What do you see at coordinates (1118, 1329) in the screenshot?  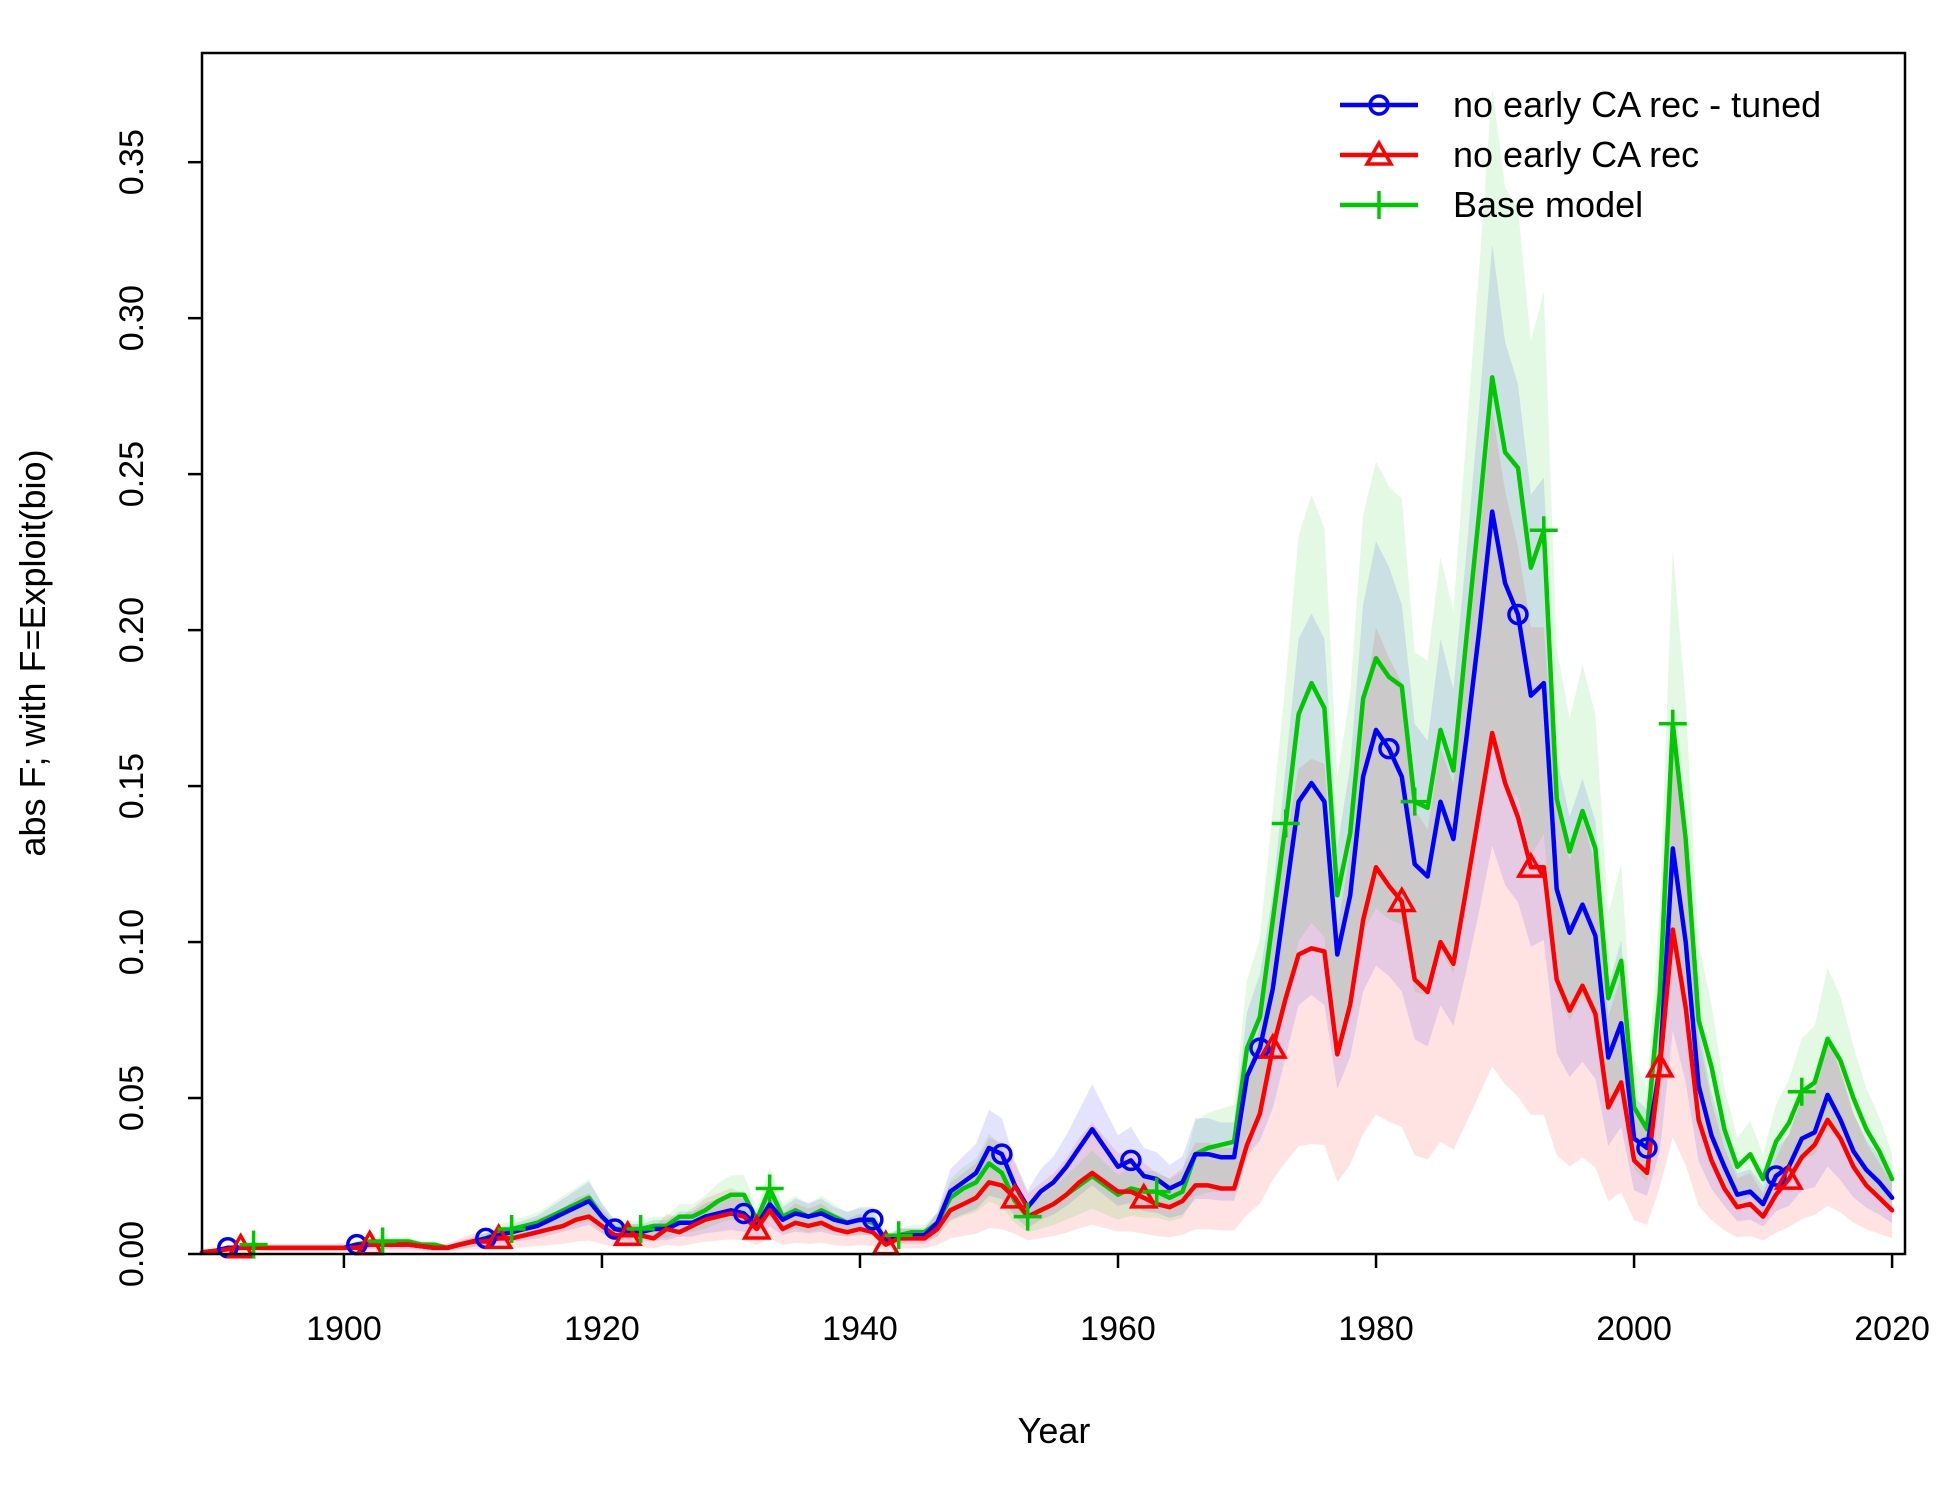 I see `x-tick-label: 1960` at bounding box center [1118, 1329].